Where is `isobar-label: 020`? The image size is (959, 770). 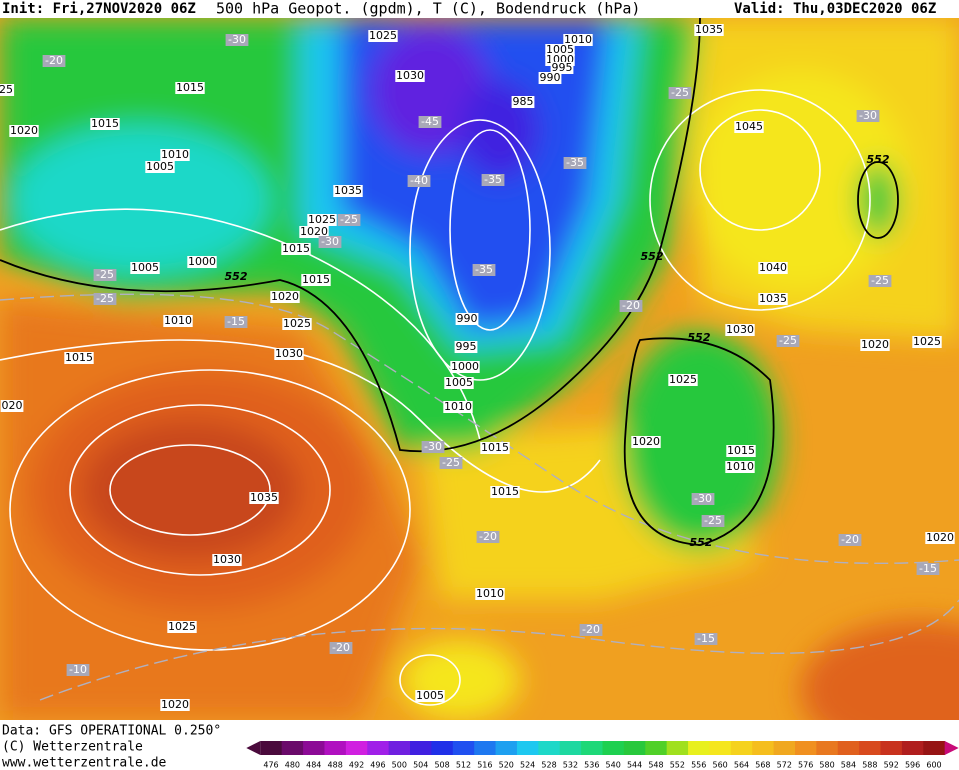
isobar-label: 020 is located at coordinates (12, 405).